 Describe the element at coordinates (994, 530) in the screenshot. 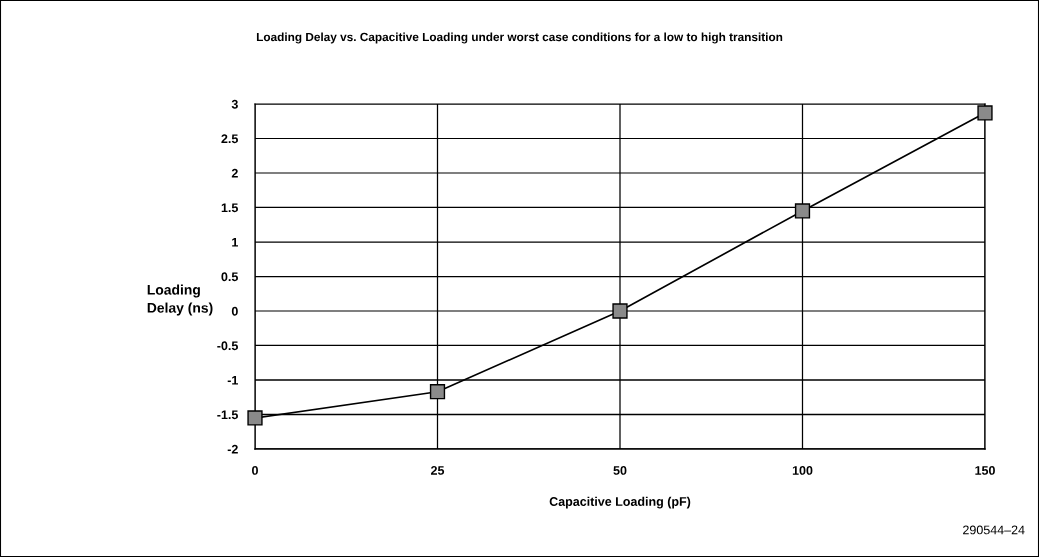

I see `text: 290544–24` at that location.